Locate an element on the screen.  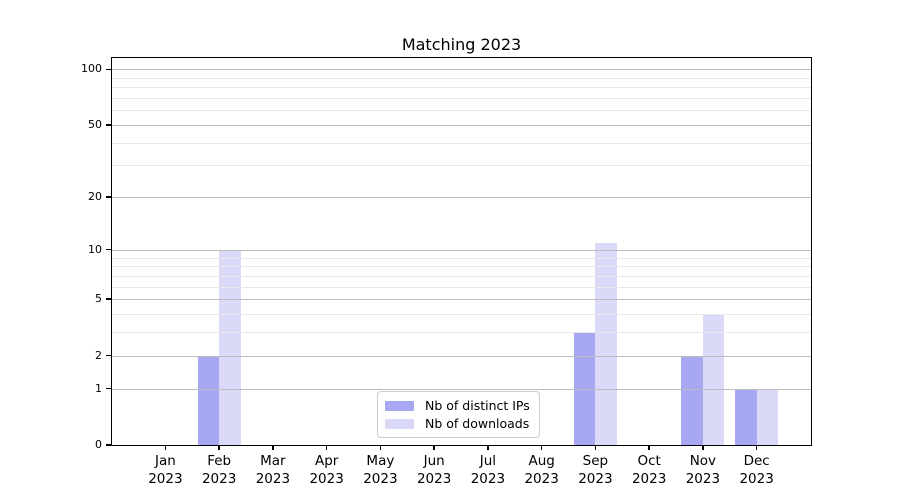
y-tick-label: 2 is located at coordinates (98, 355).